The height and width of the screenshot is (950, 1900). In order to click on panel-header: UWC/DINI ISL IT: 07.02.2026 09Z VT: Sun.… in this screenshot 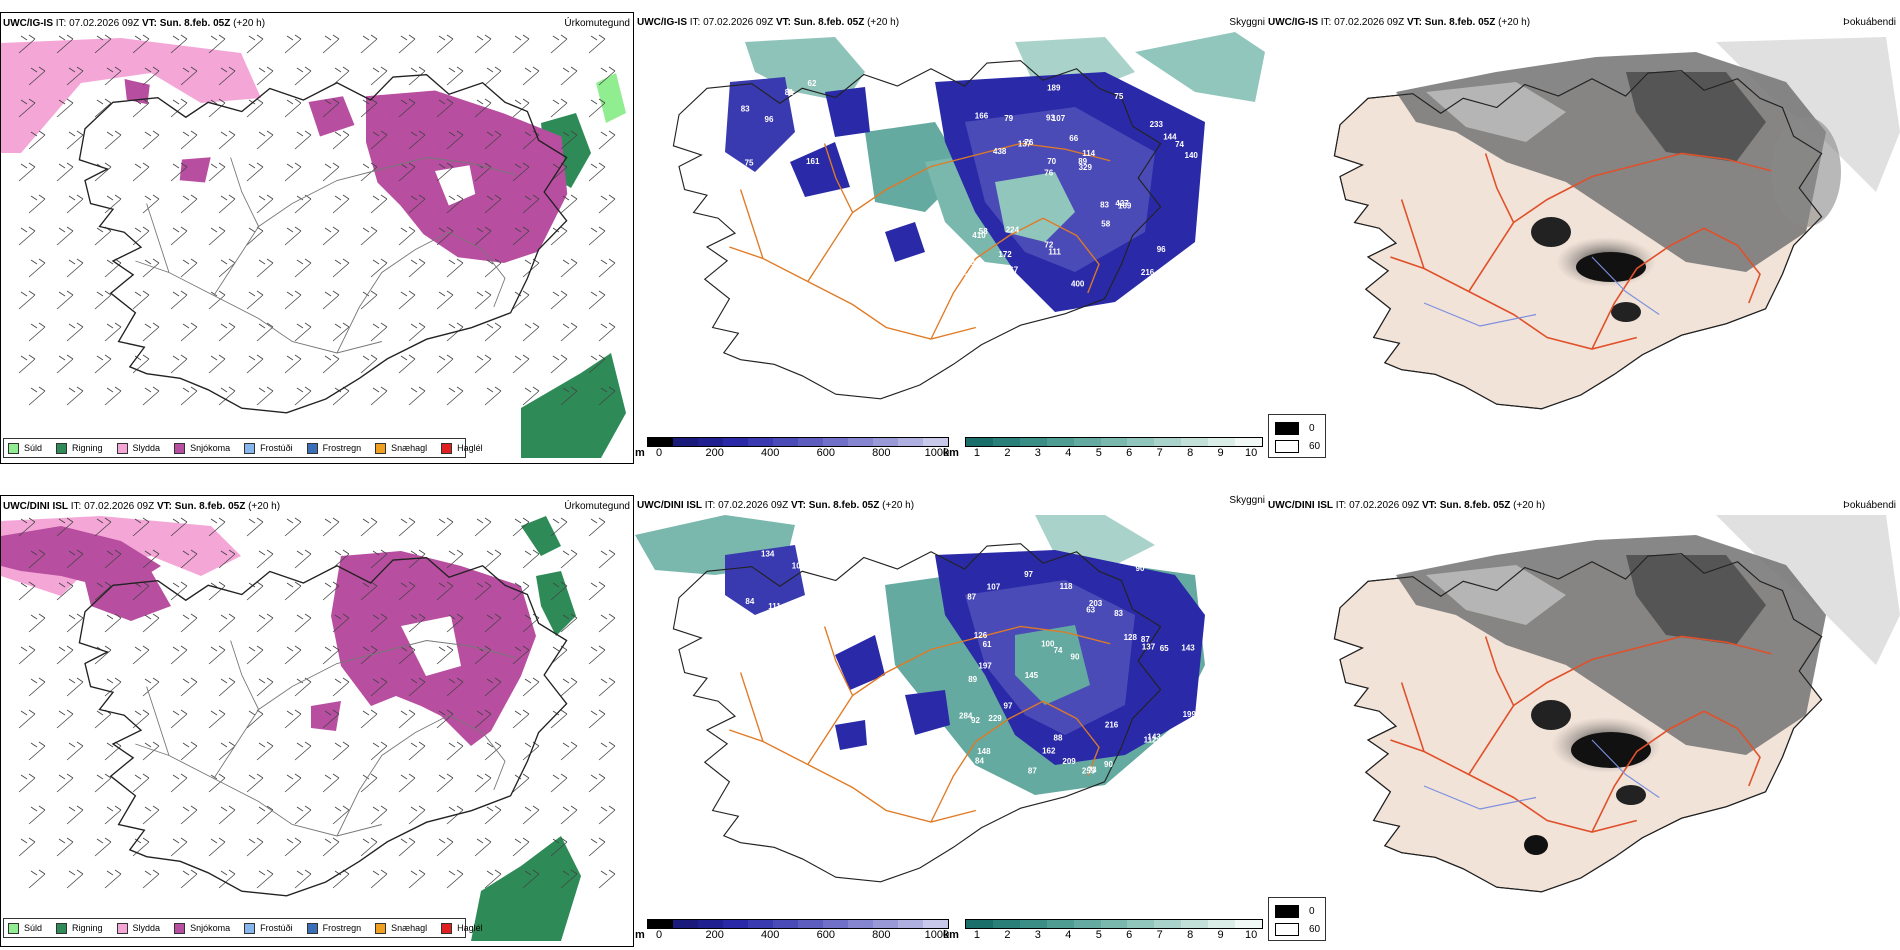, I will do `click(142, 506)`.